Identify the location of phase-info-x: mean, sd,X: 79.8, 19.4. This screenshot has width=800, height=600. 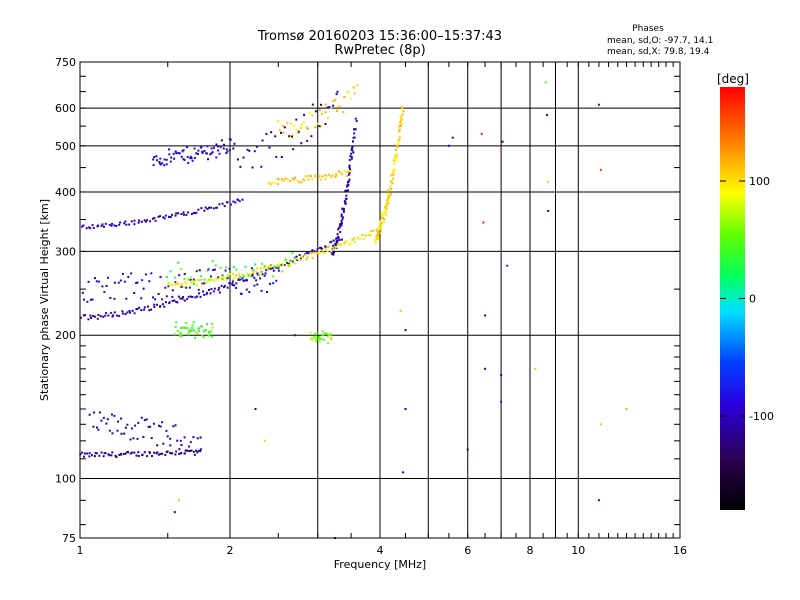
(658, 52).